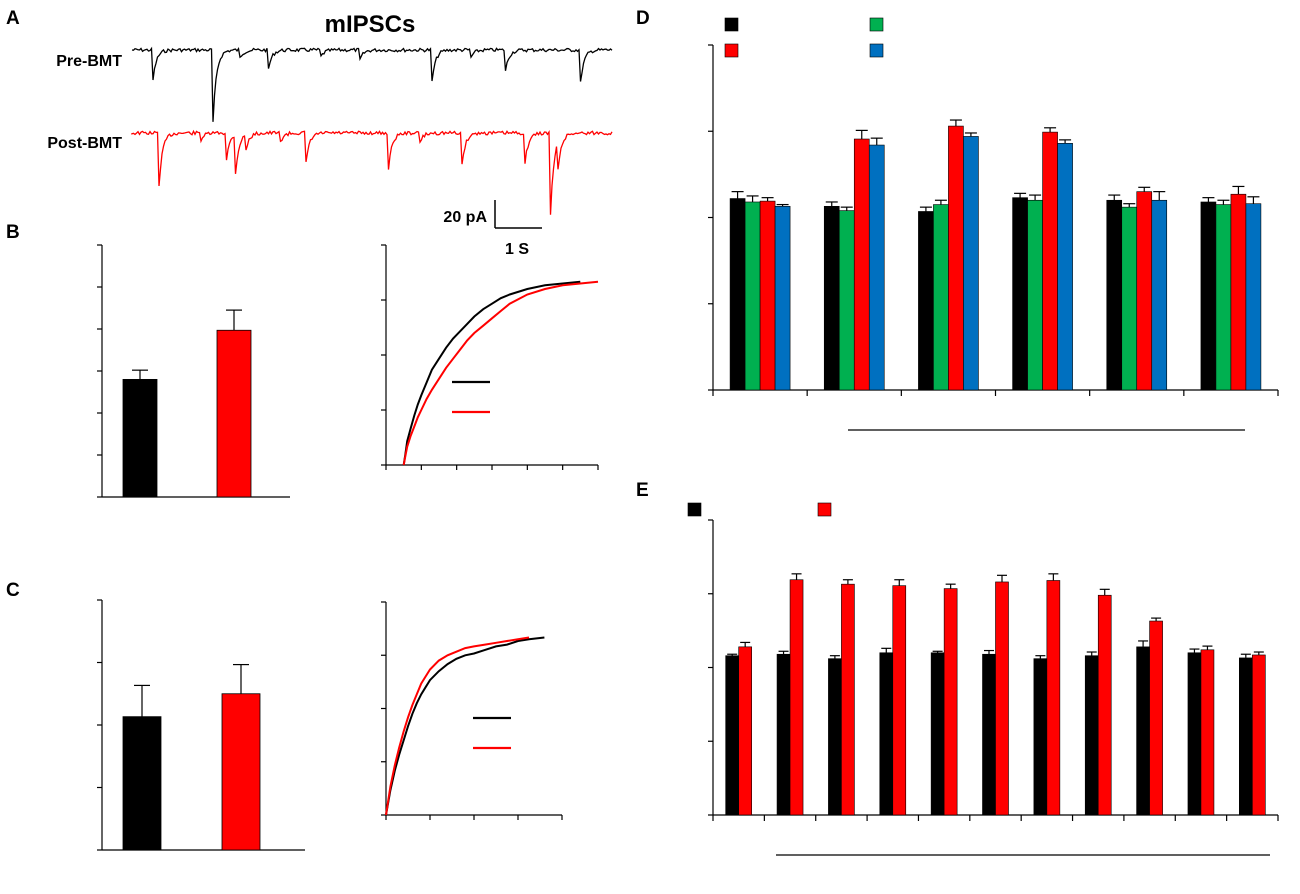  Describe the element at coordinates (642, 490) in the screenshot. I see `panel-label-e: E` at that location.